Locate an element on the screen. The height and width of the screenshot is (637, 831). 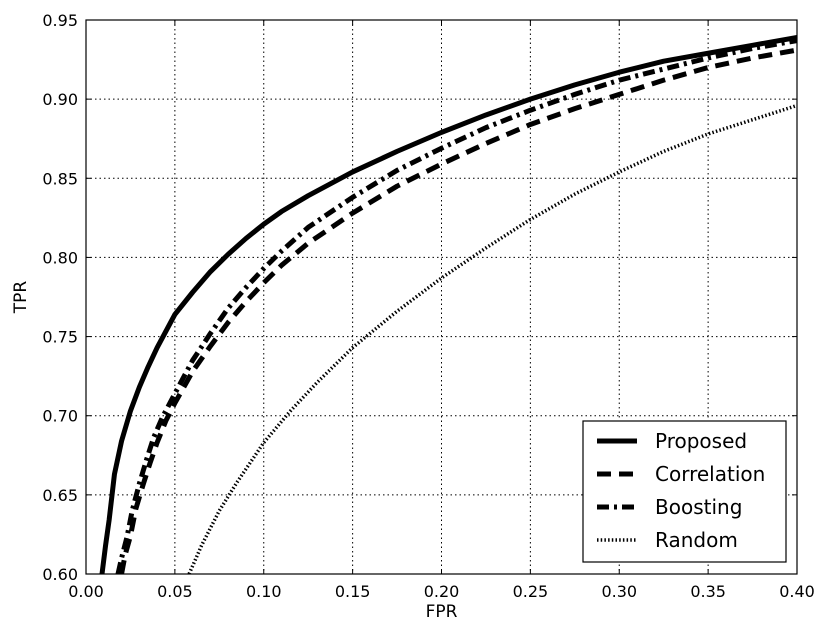
legend-label-boosting: Boosting is located at coordinates (698, 507).